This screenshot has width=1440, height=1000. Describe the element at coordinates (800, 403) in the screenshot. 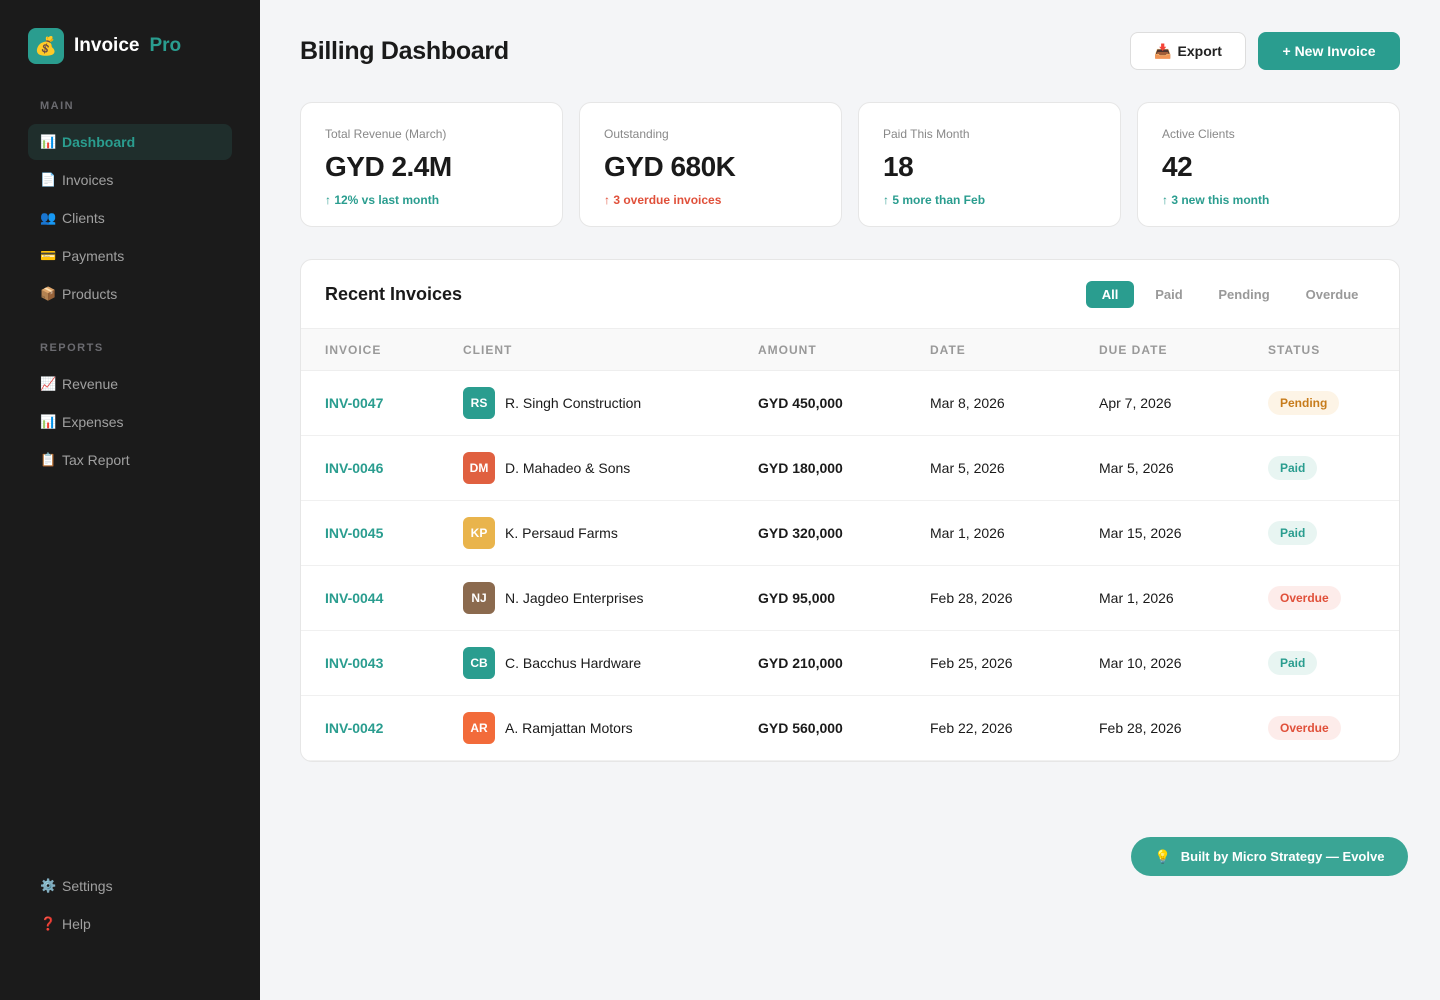

I see `amount: GYD 450,000` at that location.